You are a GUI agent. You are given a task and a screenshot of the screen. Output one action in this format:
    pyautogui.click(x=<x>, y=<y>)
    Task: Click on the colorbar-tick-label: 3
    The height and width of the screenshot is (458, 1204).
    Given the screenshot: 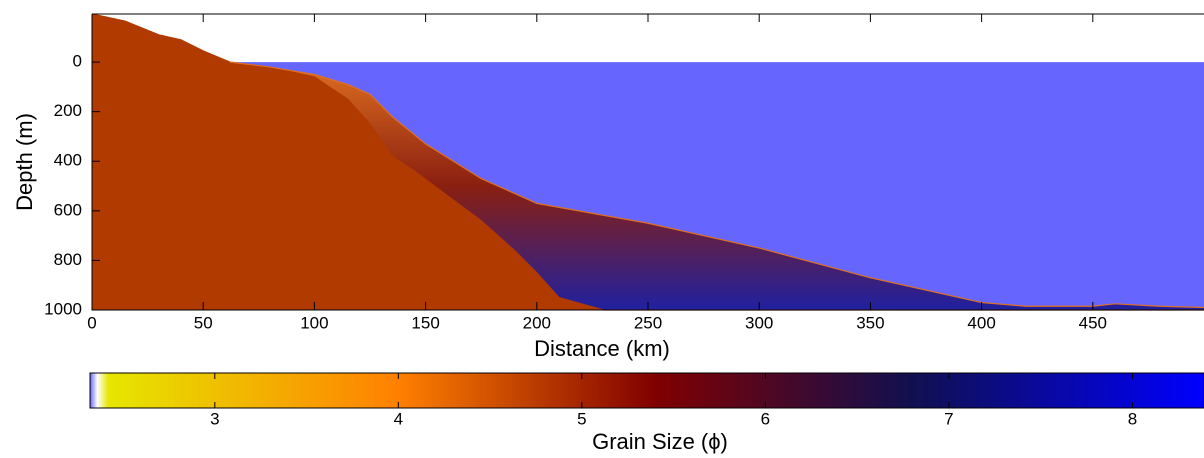 What is the action you would take?
    pyautogui.click(x=214, y=418)
    